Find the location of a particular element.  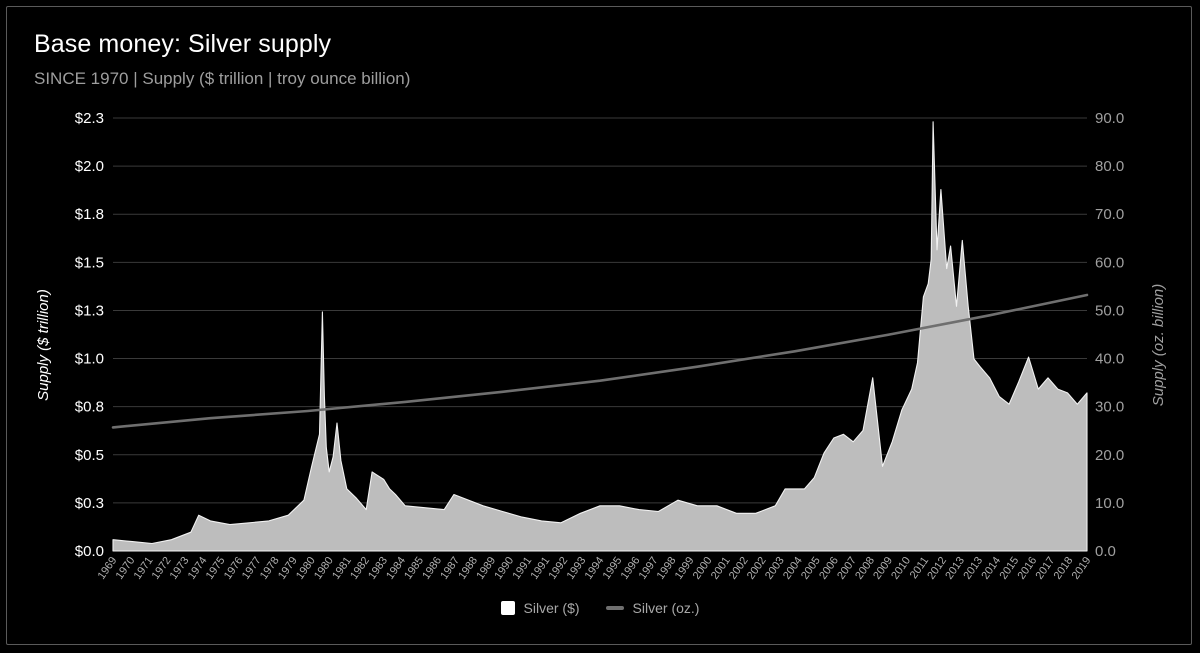

legend-label: Silver ($) is located at coordinates (551, 608).